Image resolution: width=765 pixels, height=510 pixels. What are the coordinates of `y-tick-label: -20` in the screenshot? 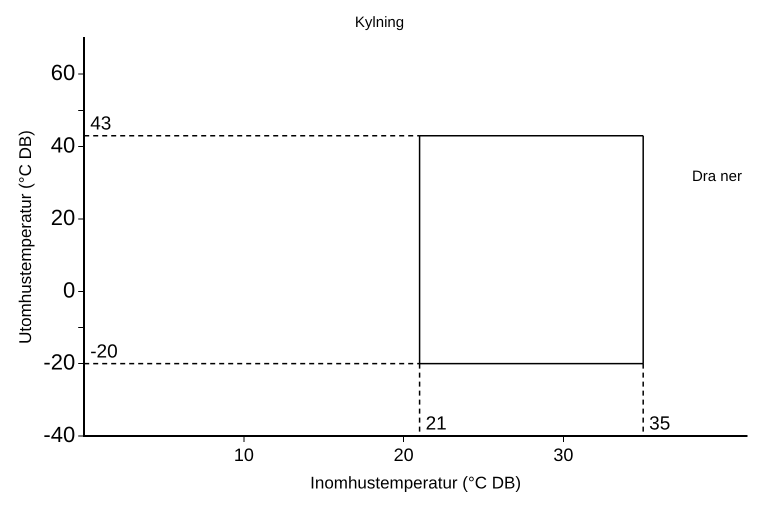 It's located at (59, 362).